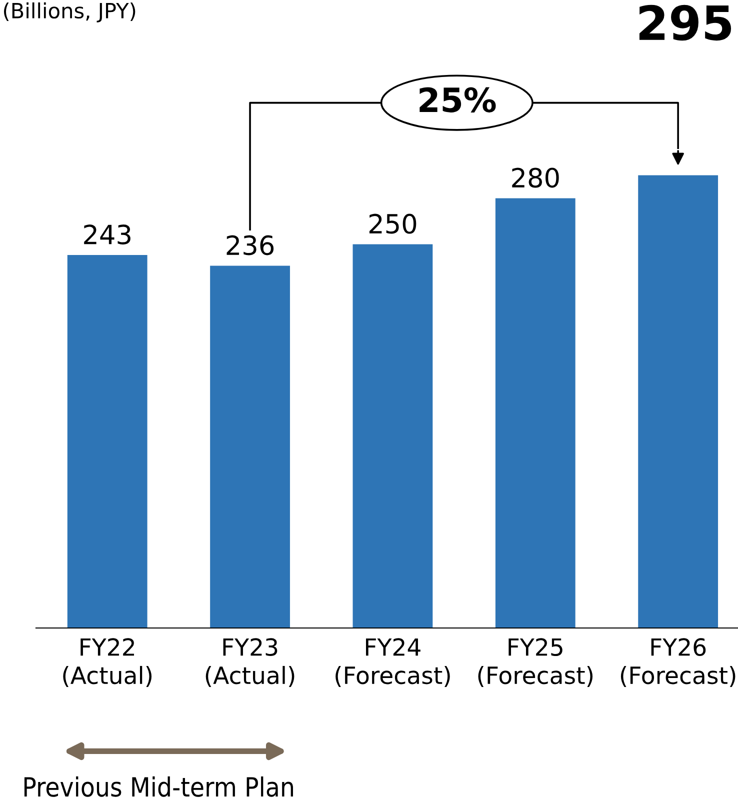 The width and height of the screenshot is (738, 806). I want to click on x-tick-label: FY25 (Forecast), so click(535, 663).